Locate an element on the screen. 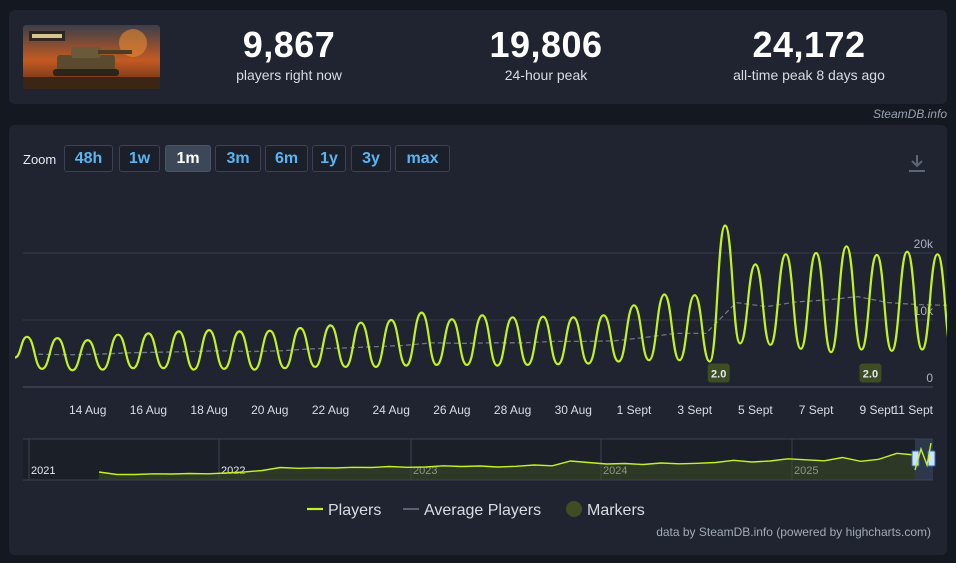 The height and width of the screenshot is (563, 956). download-icon is located at coordinates (917, 165).